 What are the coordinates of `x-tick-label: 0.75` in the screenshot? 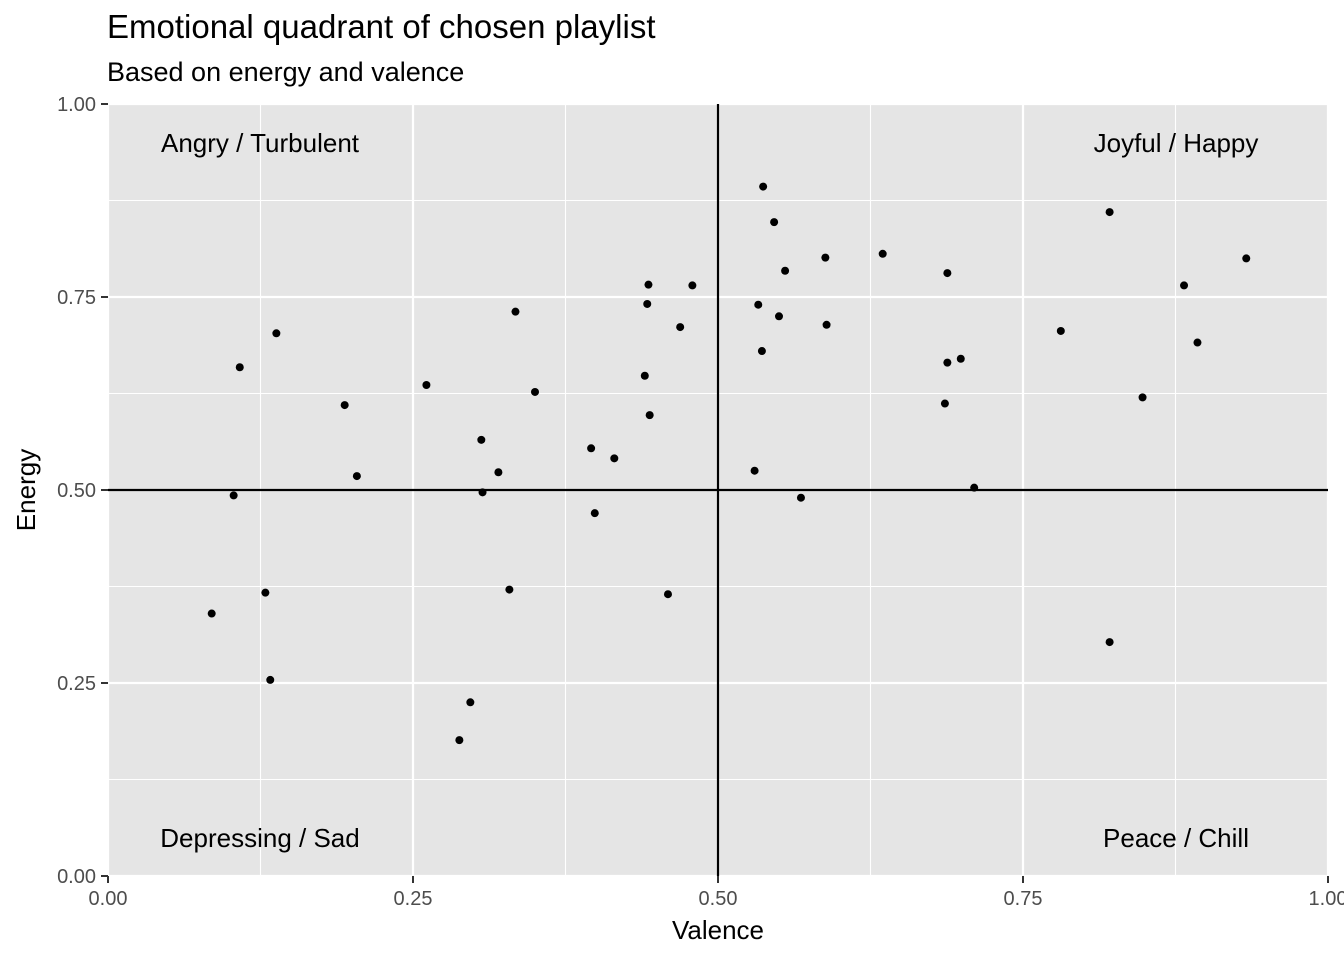 It's located at (1023, 899).